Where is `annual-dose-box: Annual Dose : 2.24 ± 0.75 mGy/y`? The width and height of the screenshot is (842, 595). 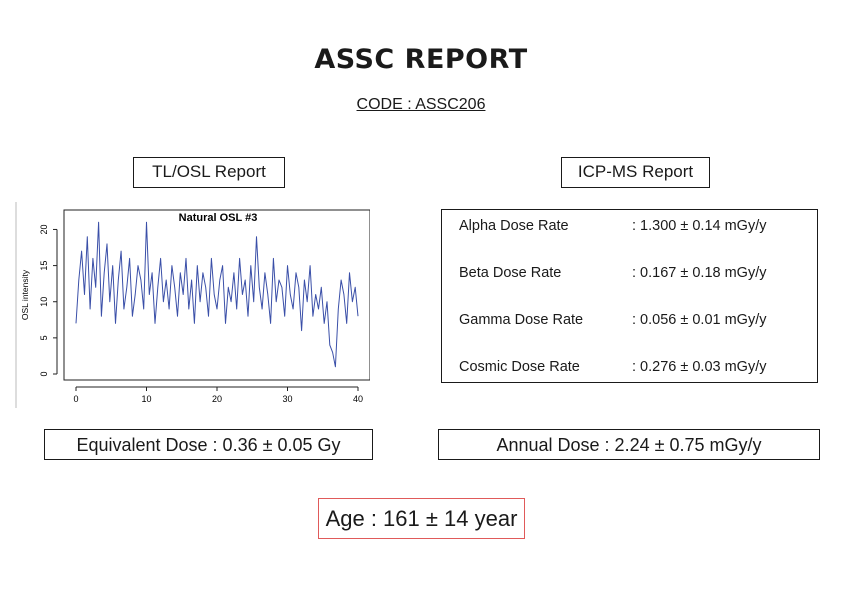 annual-dose-box: Annual Dose : 2.24 ± 0.75 mGy/y is located at coordinates (629, 444).